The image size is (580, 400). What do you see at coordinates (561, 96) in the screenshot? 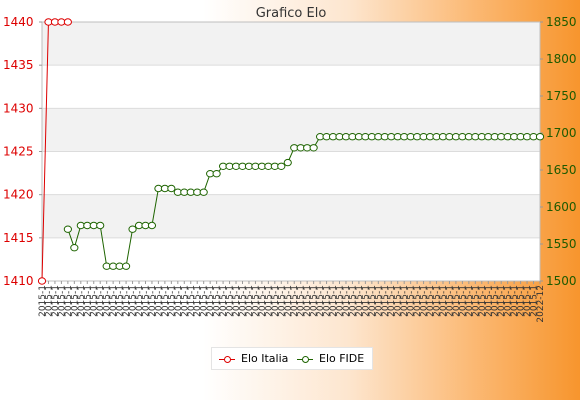
I see `right-tick-label: 1750` at bounding box center [561, 96].